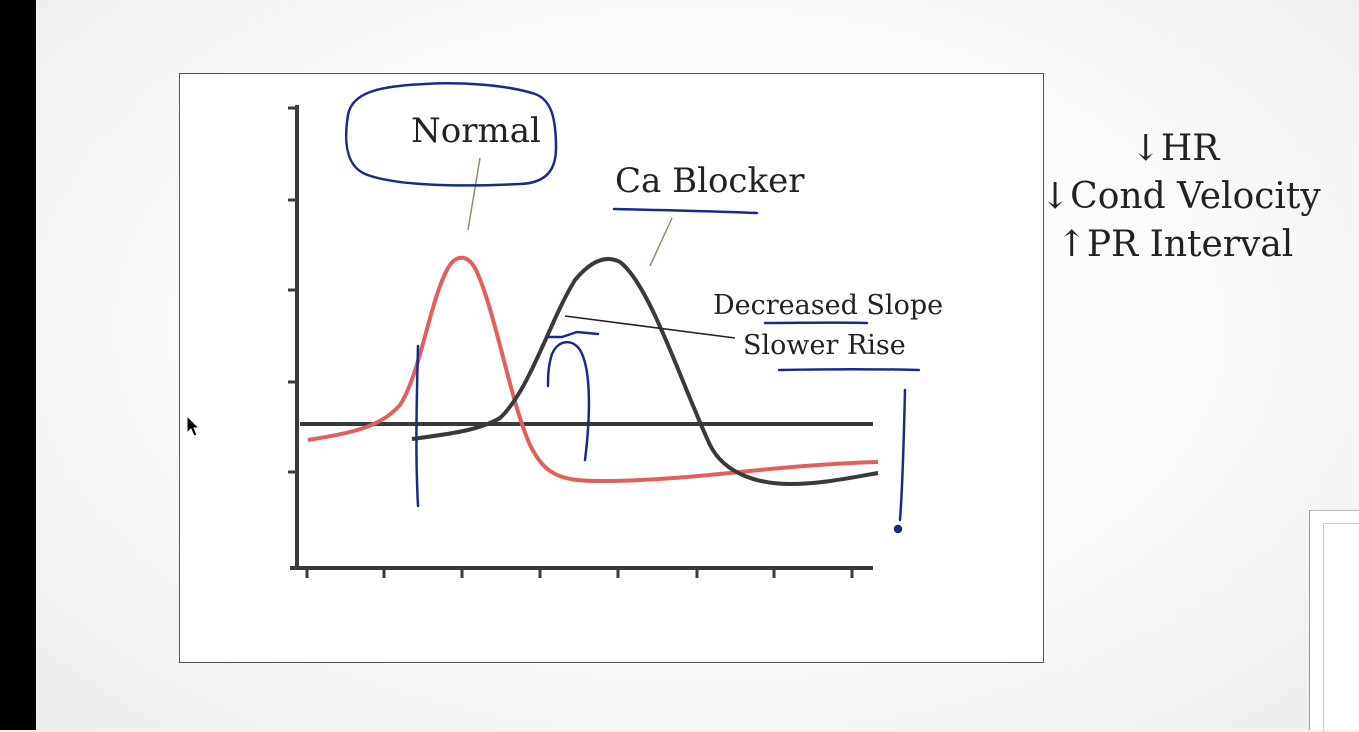  What do you see at coordinates (902, 455) in the screenshot?
I see `ink-vertical-mark-right` at bounding box center [902, 455].